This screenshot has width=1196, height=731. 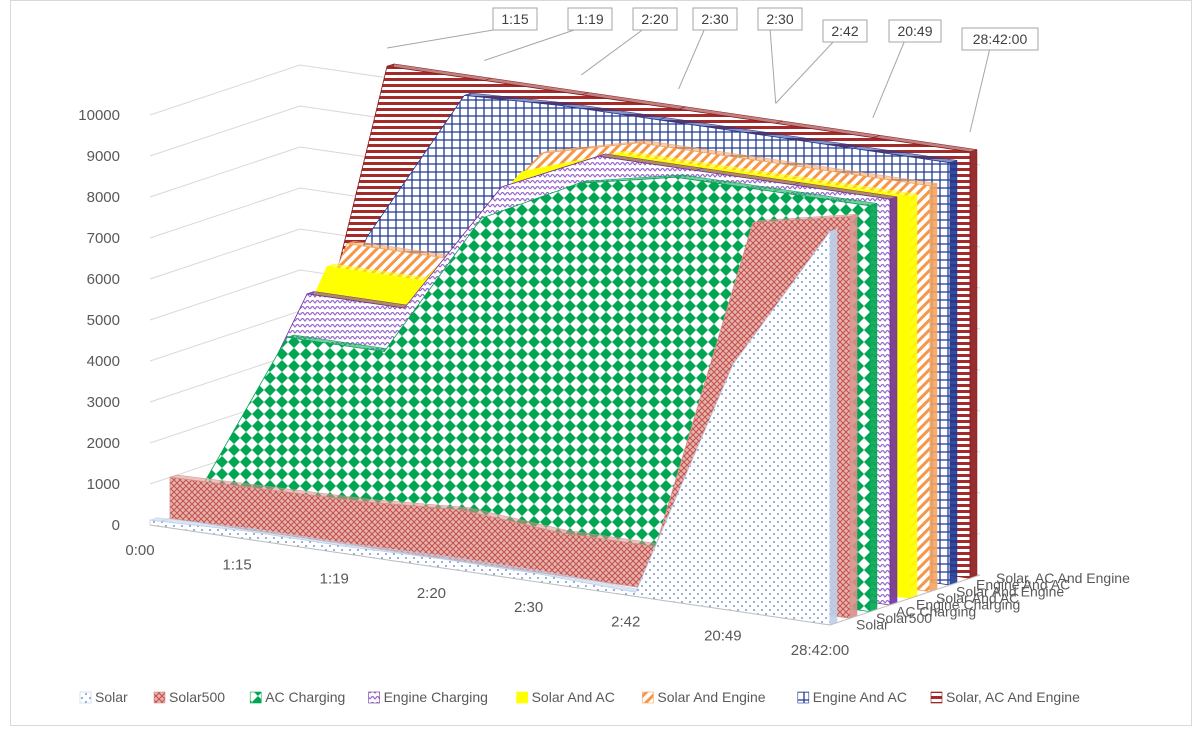 I want to click on x-tick-label: 28:42:00, so click(x=820, y=650).